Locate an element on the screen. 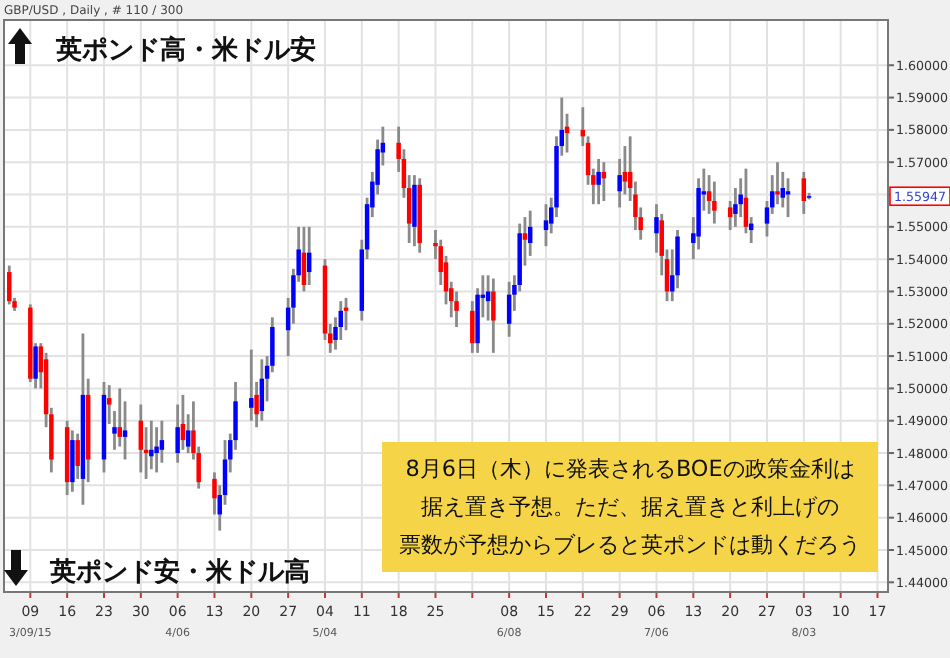 Image resolution: width=950 pixels, height=658 pixels. annotation: 英ポンド安・米ドル高 is located at coordinates (179, 572).